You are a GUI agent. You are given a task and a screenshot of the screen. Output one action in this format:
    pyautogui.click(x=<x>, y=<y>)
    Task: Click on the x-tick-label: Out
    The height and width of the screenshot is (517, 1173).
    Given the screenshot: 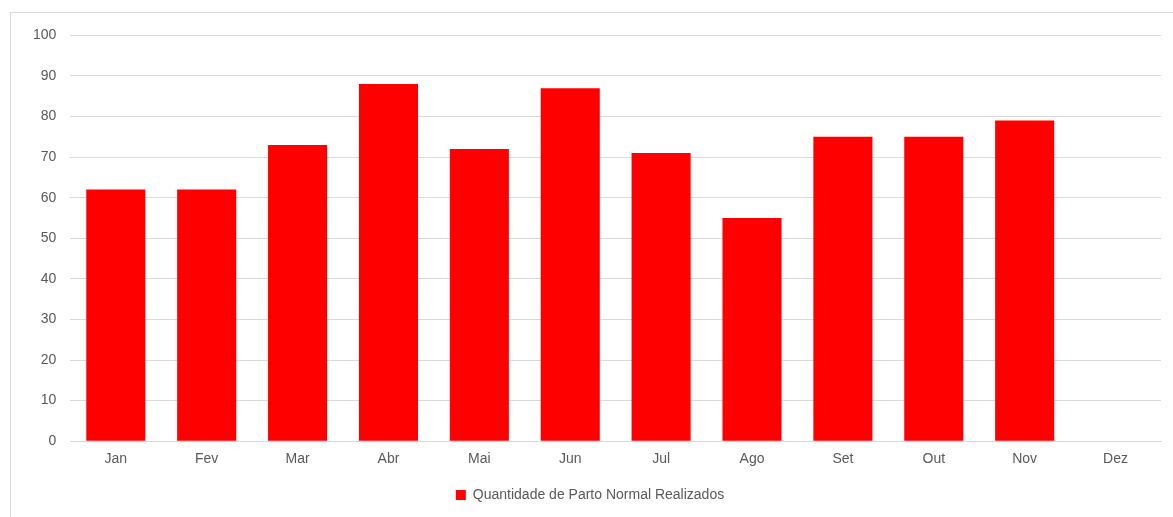 What is the action you would take?
    pyautogui.click(x=934, y=458)
    